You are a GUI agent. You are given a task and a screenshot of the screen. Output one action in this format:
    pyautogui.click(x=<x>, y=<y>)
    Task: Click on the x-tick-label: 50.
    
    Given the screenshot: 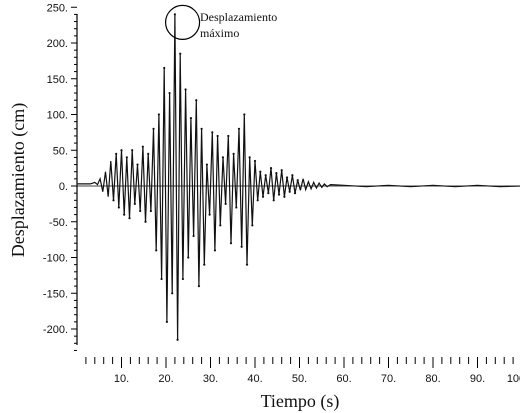 What is the action you would take?
    pyautogui.click(x=299, y=379)
    